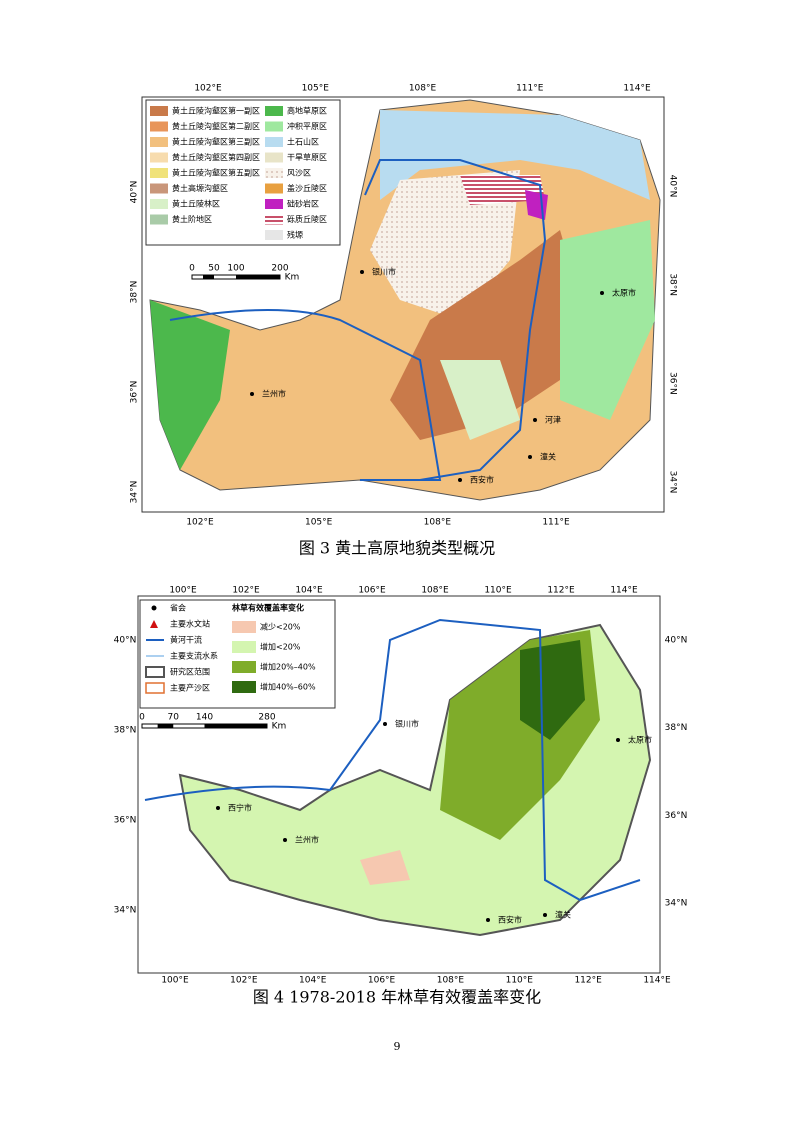  I want to click on legend-label: 增加20%–40%, so click(288, 667).